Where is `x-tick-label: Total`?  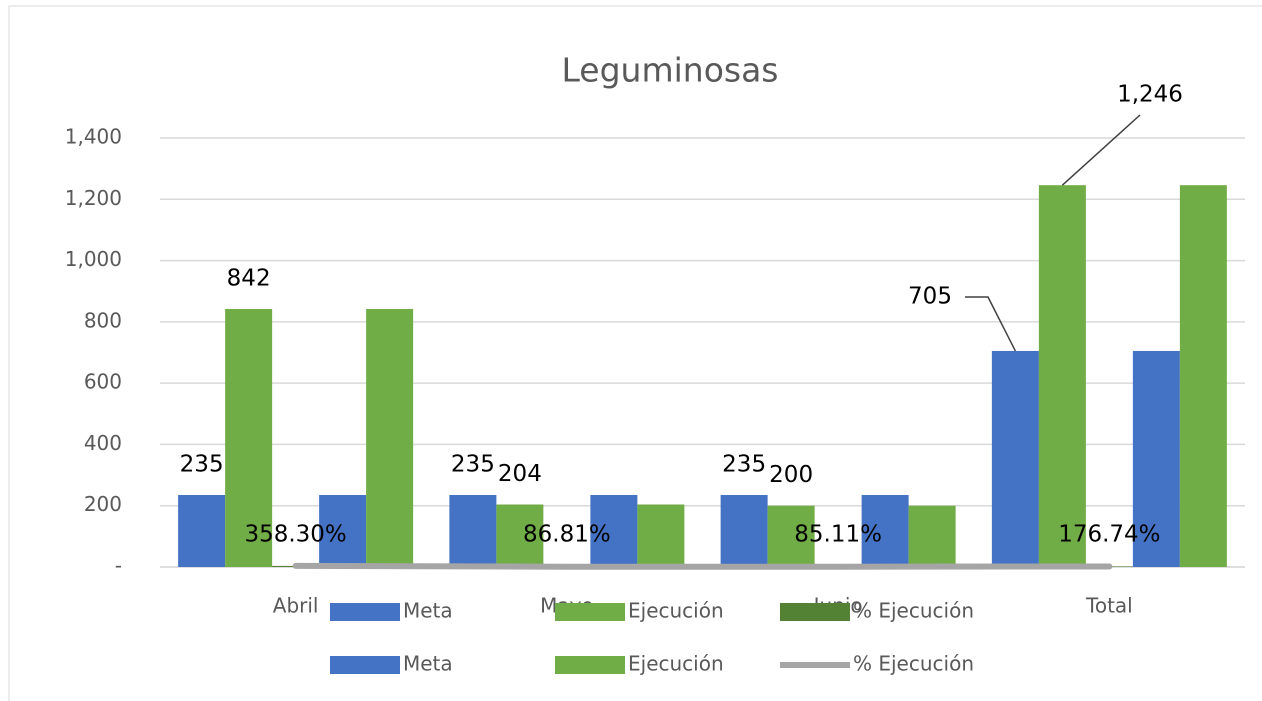 x-tick-label: Total is located at coordinates (1109, 606).